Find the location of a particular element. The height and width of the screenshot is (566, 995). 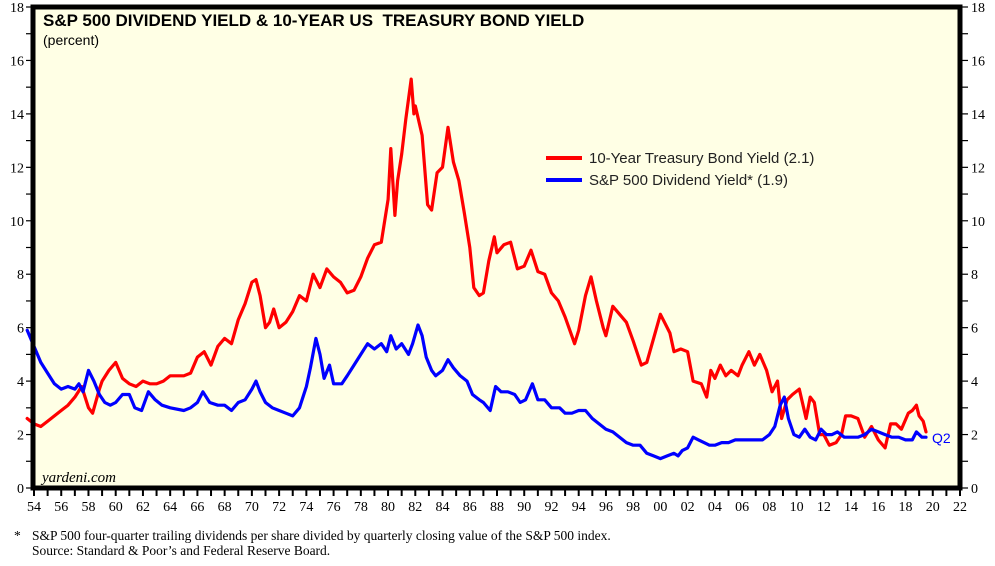

x-tick-label: 76 is located at coordinates (334, 507).